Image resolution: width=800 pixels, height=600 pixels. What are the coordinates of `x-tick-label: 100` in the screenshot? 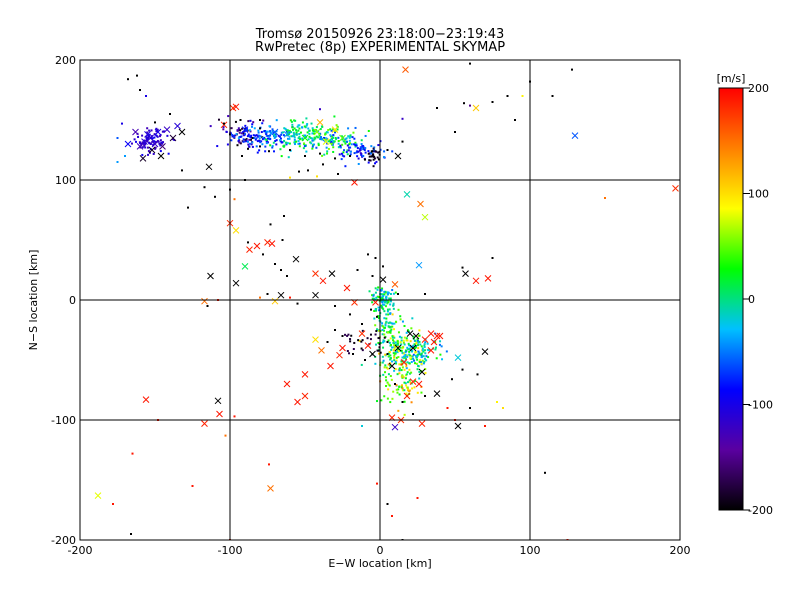 It's located at (530, 550).